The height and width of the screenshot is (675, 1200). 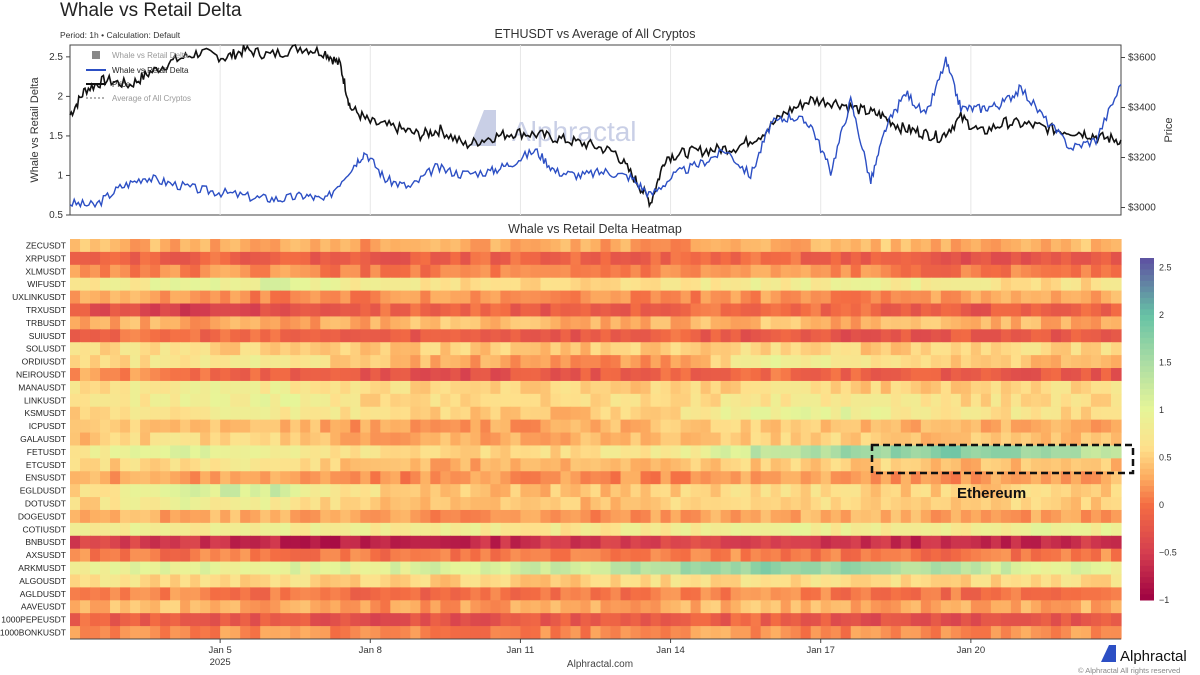 I want to click on heatmap-row-label: AXSUSDT, so click(x=46, y=555).